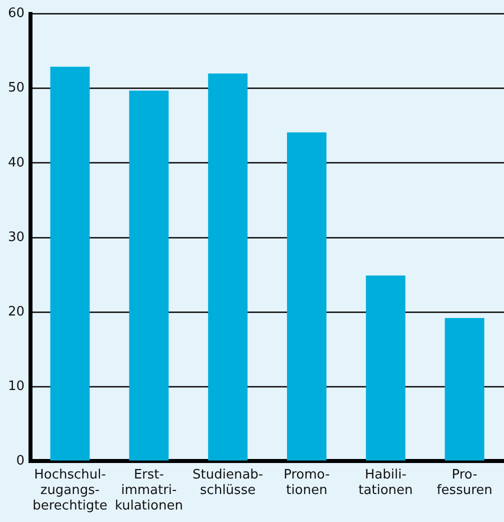 This screenshot has width=504, height=522. What do you see at coordinates (20, 461) in the screenshot?
I see `y-tick-label: 0` at bounding box center [20, 461].